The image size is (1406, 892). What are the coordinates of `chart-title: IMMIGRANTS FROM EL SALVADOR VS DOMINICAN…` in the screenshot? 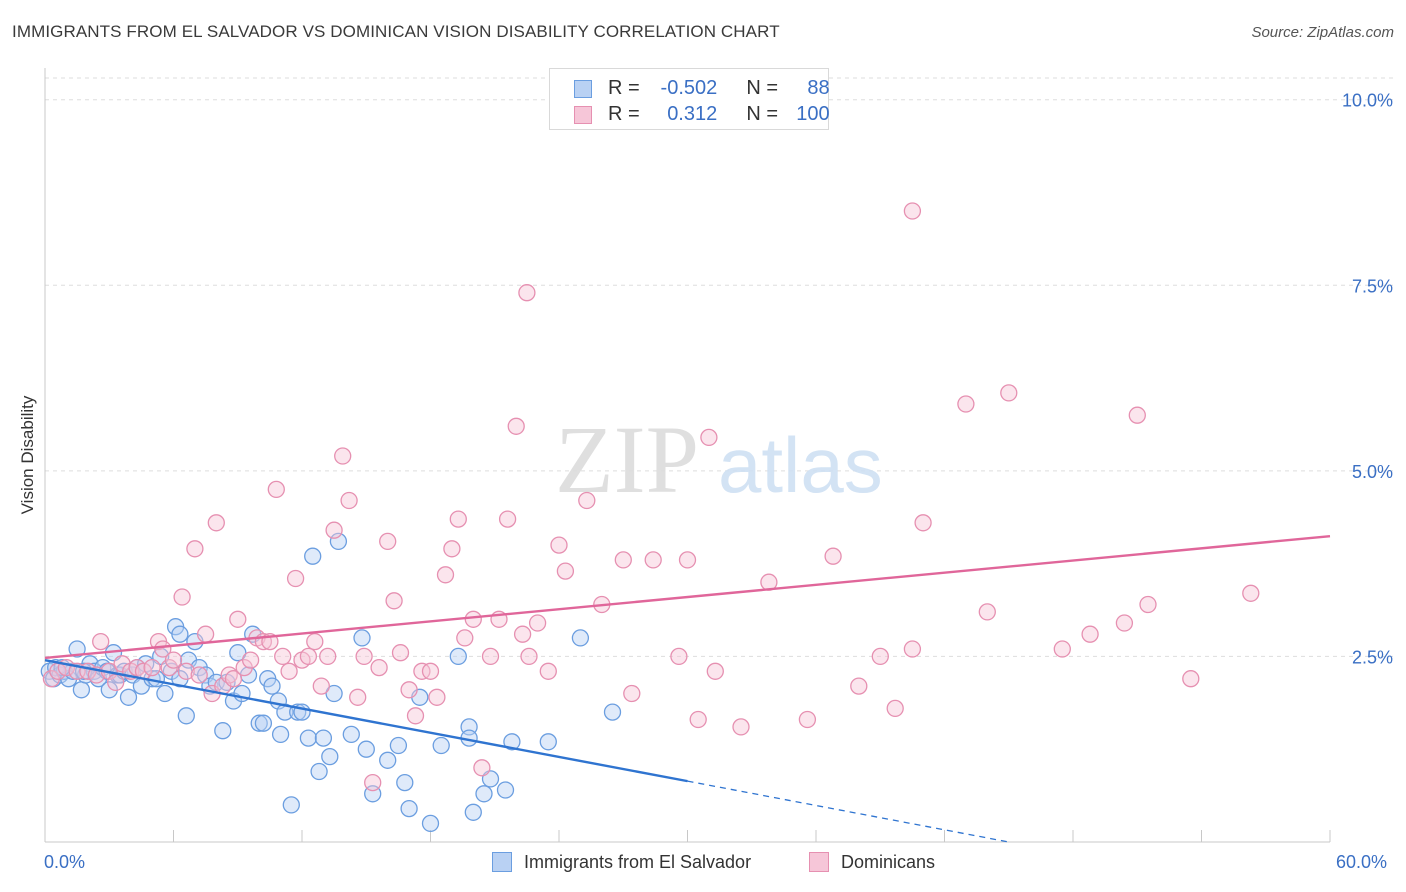 It's located at (396, 31).